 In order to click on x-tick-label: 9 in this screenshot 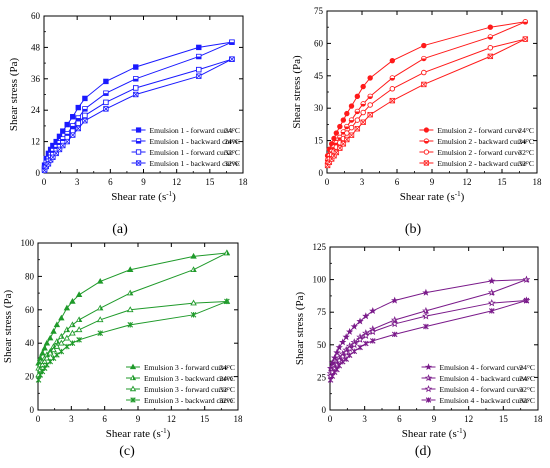, I will do `click(143, 182)`.